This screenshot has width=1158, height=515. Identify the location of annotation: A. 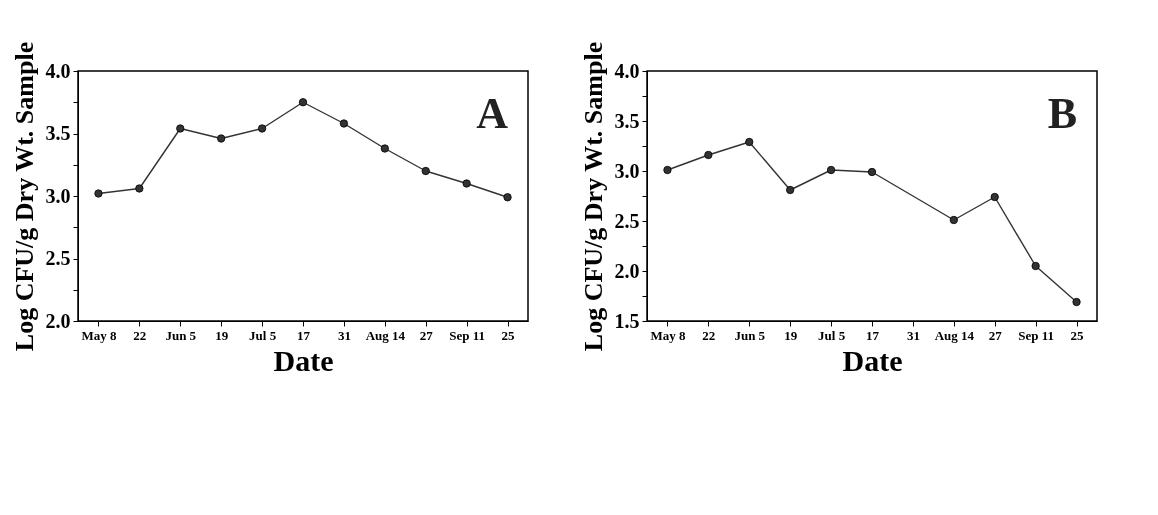
(492, 113).